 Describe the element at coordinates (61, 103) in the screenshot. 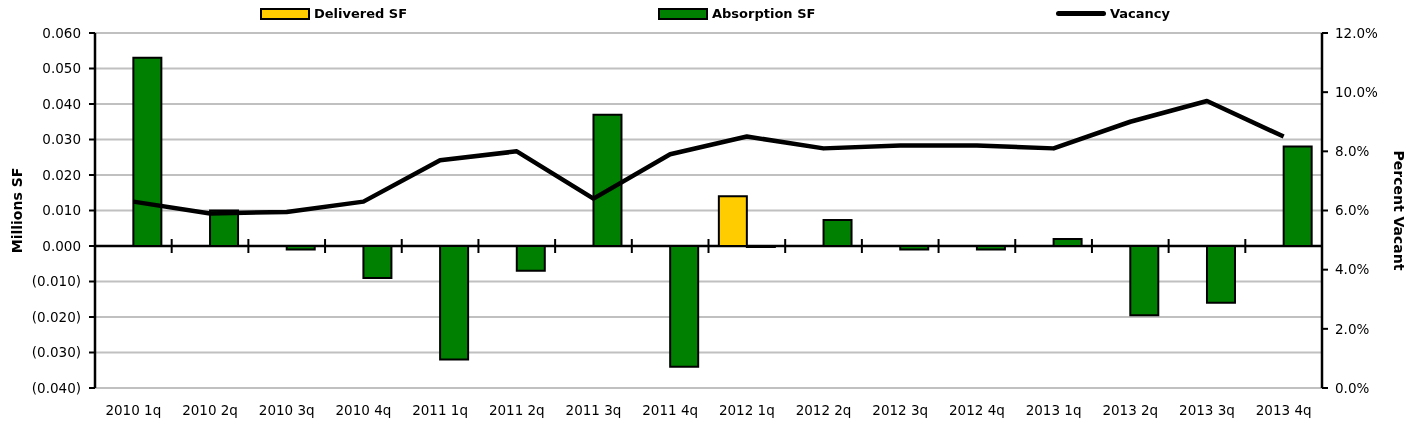

I see `y-tick-label: 0.040` at that location.